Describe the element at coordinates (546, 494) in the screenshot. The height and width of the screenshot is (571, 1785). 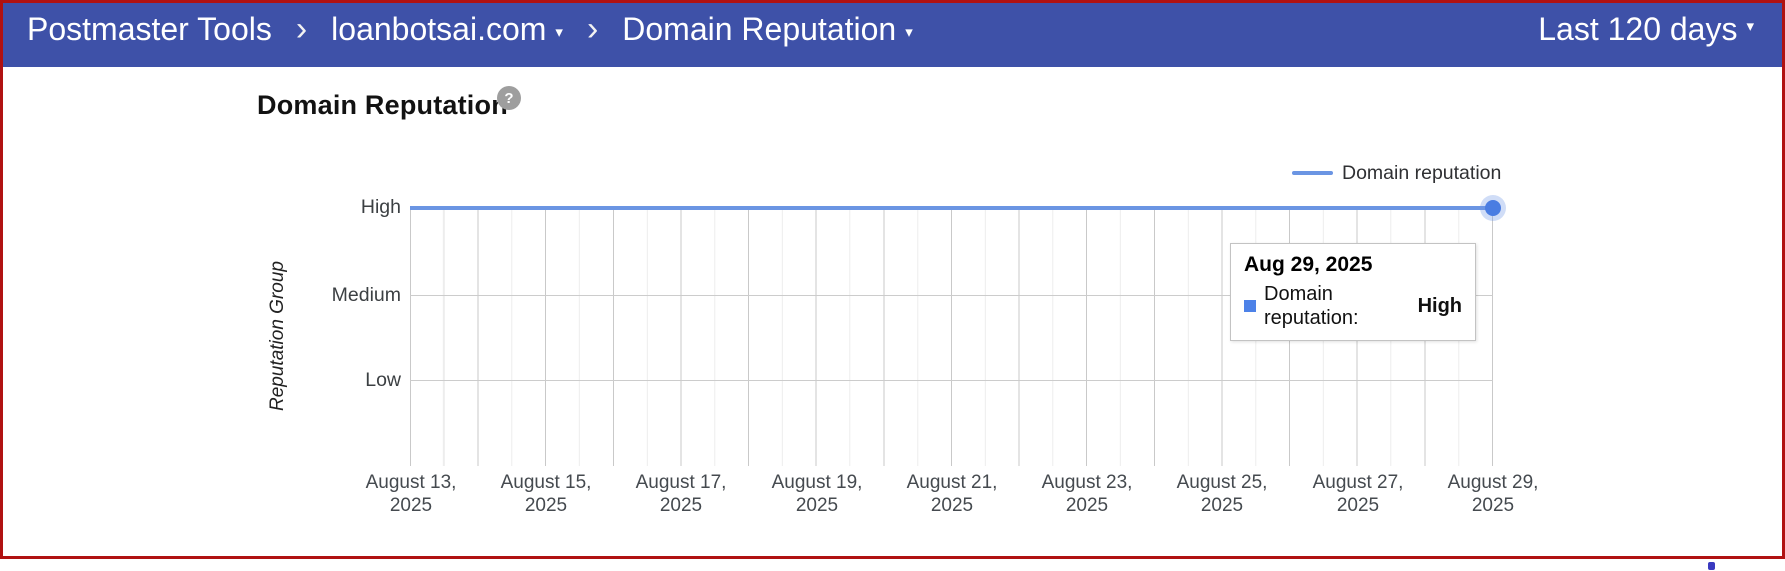
I see `x-tick: August 15, 2025` at that location.